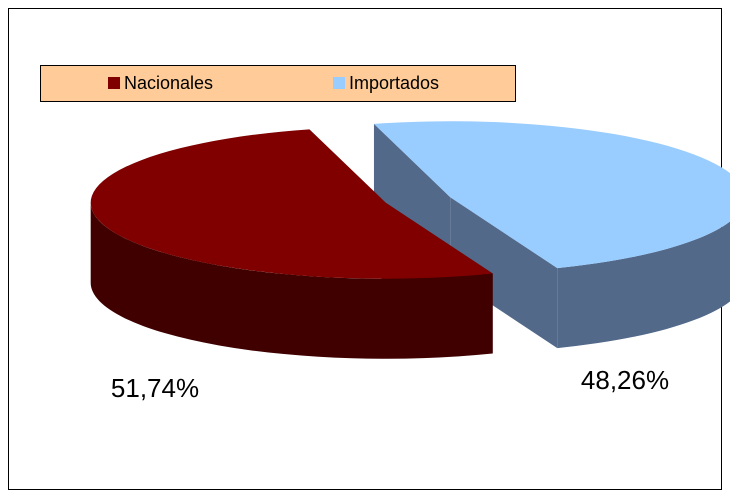  I want to click on data-label: 48,26%, so click(625, 380).